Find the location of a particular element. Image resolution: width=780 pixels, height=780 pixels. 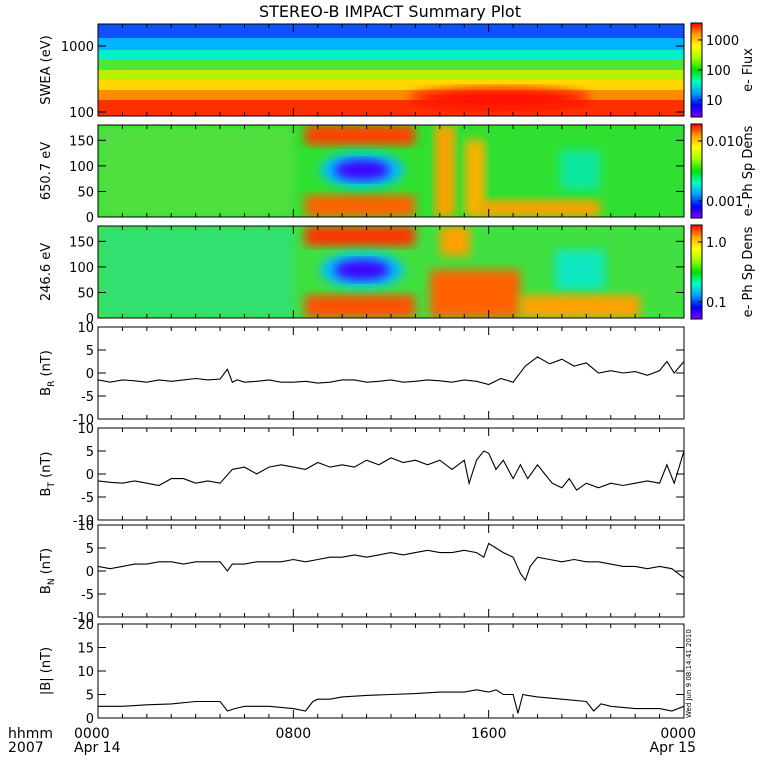

y-axis-label: BT (nT) is located at coordinates (48, 474).